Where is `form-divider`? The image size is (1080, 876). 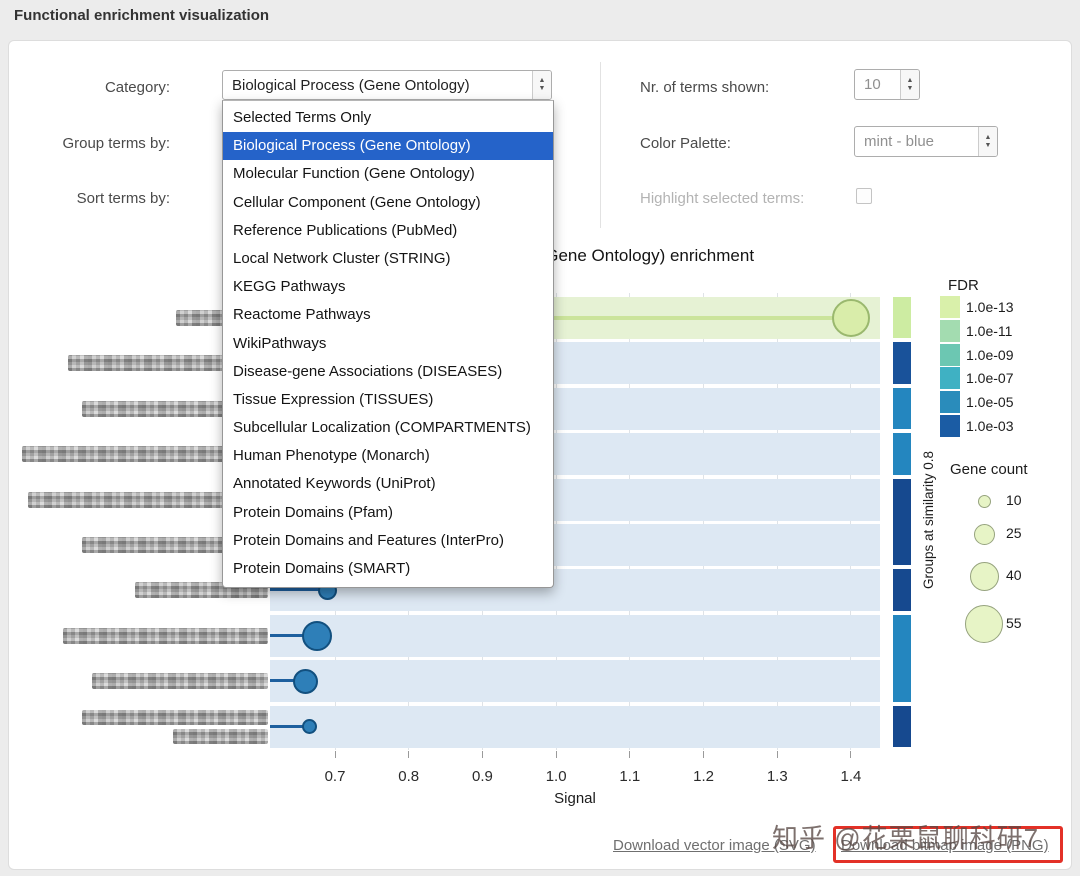
form-divider is located at coordinates (600, 145).